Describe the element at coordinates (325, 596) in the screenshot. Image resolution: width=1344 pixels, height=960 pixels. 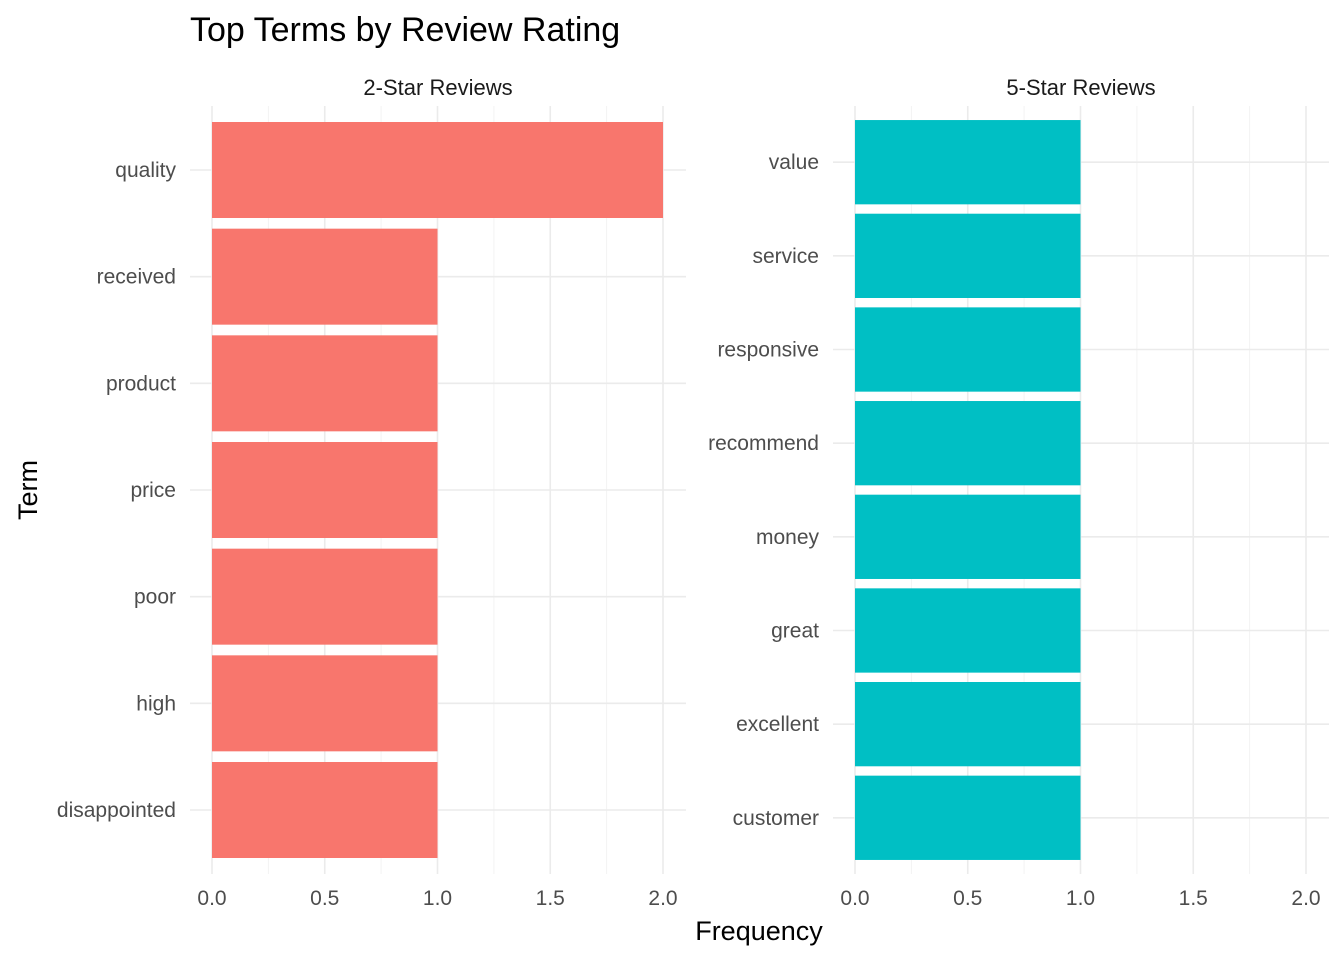
I see `bar-poor` at that location.